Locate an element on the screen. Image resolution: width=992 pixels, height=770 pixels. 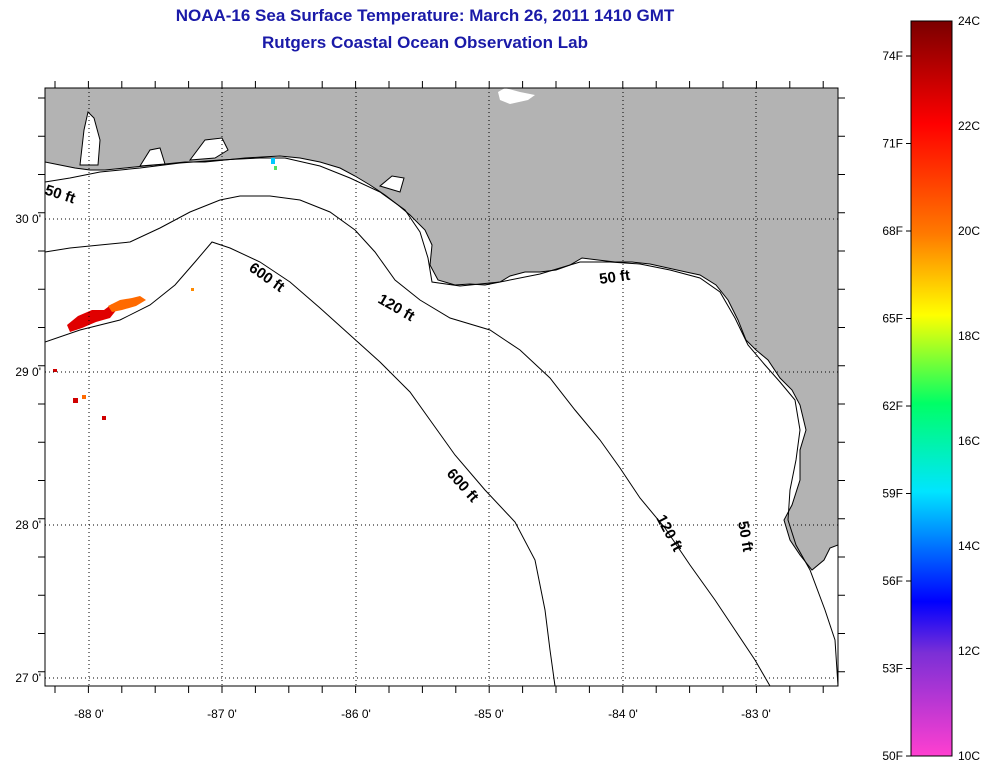
colorbar-label-f: 56F is located at coordinates (892, 581).